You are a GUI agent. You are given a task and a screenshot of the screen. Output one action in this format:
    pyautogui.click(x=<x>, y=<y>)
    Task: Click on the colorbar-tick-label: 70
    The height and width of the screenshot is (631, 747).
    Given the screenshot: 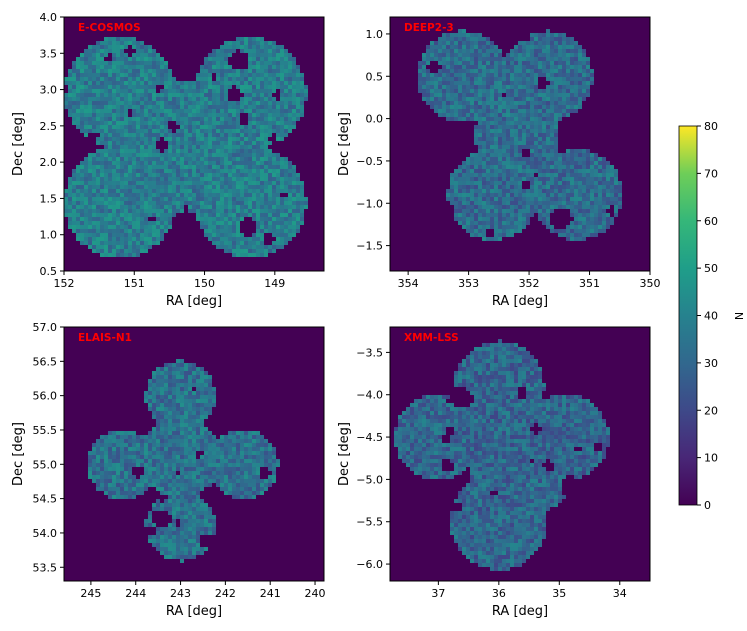 What is the action you would take?
    pyautogui.click(x=711, y=173)
    